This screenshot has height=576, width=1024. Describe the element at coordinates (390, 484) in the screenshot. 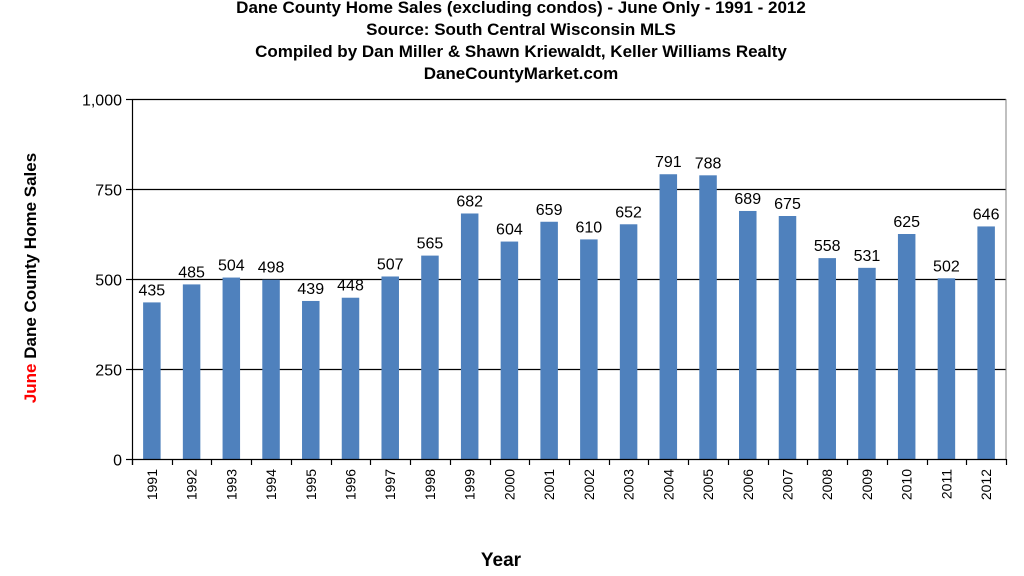

I see `x-tick-label-1997: 1997` at that location.